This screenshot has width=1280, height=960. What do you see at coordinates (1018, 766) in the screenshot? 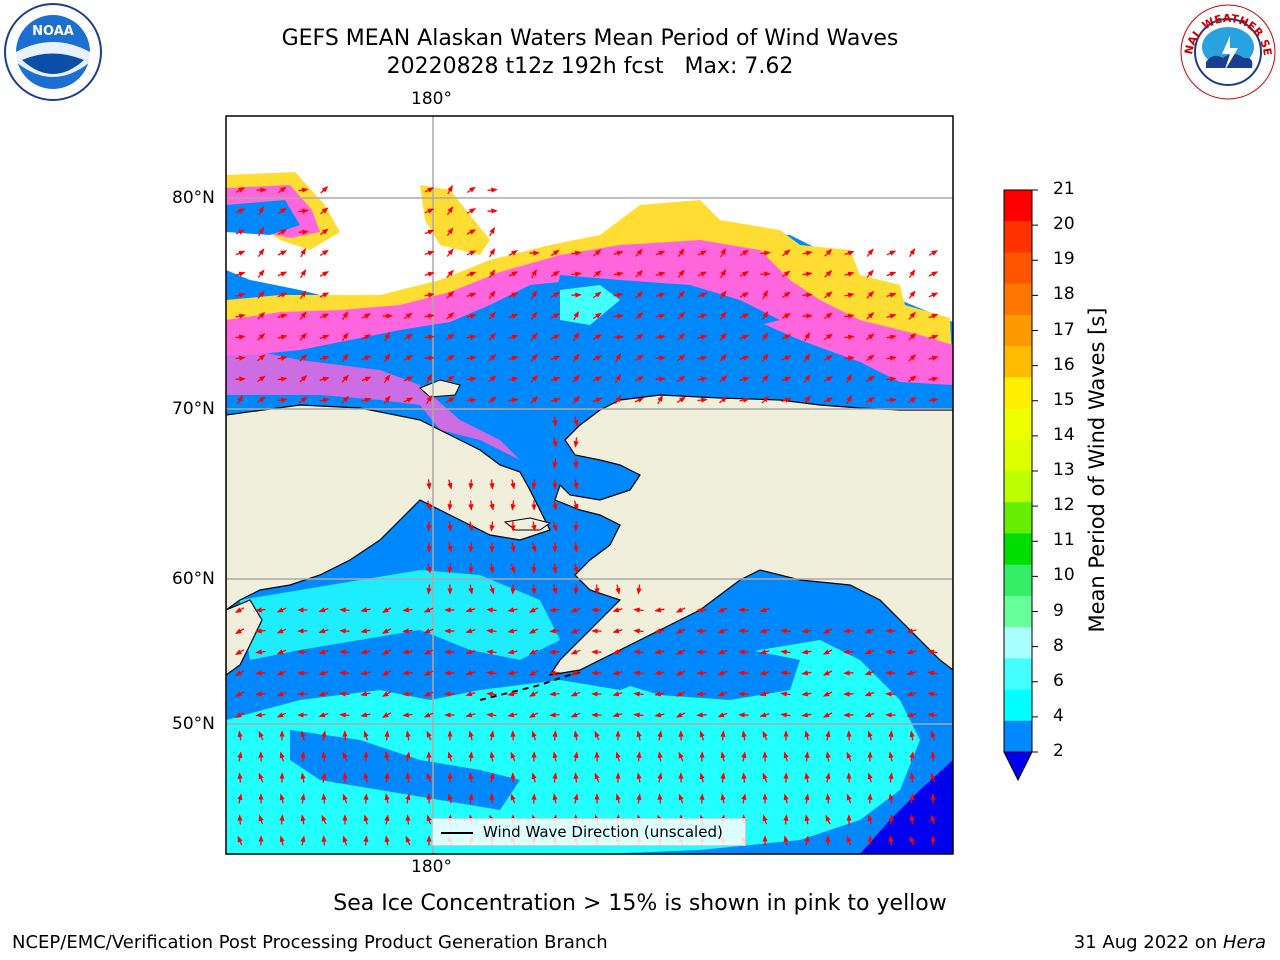
I see `colorbar-extend-triangle` at bounding box center [1018, 766].